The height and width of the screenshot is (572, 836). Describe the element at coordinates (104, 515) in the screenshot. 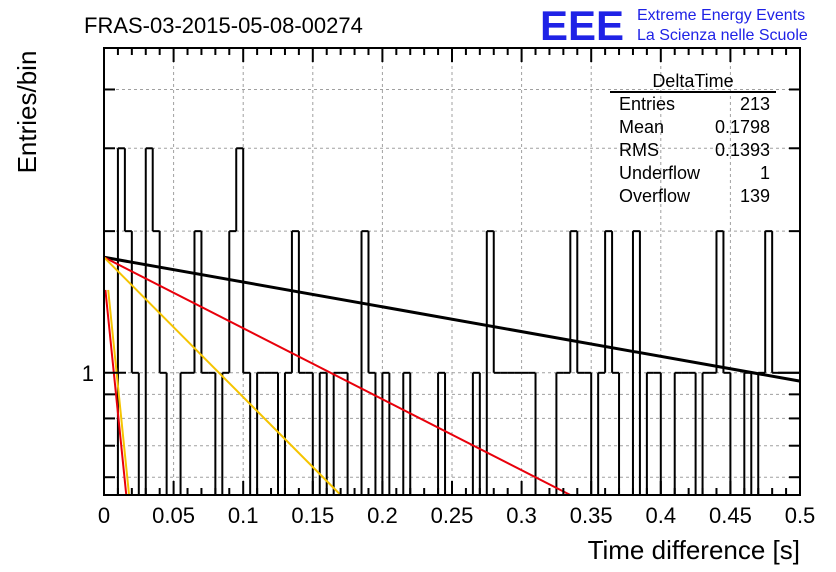

I see `x-tick-label: 0` at that location.